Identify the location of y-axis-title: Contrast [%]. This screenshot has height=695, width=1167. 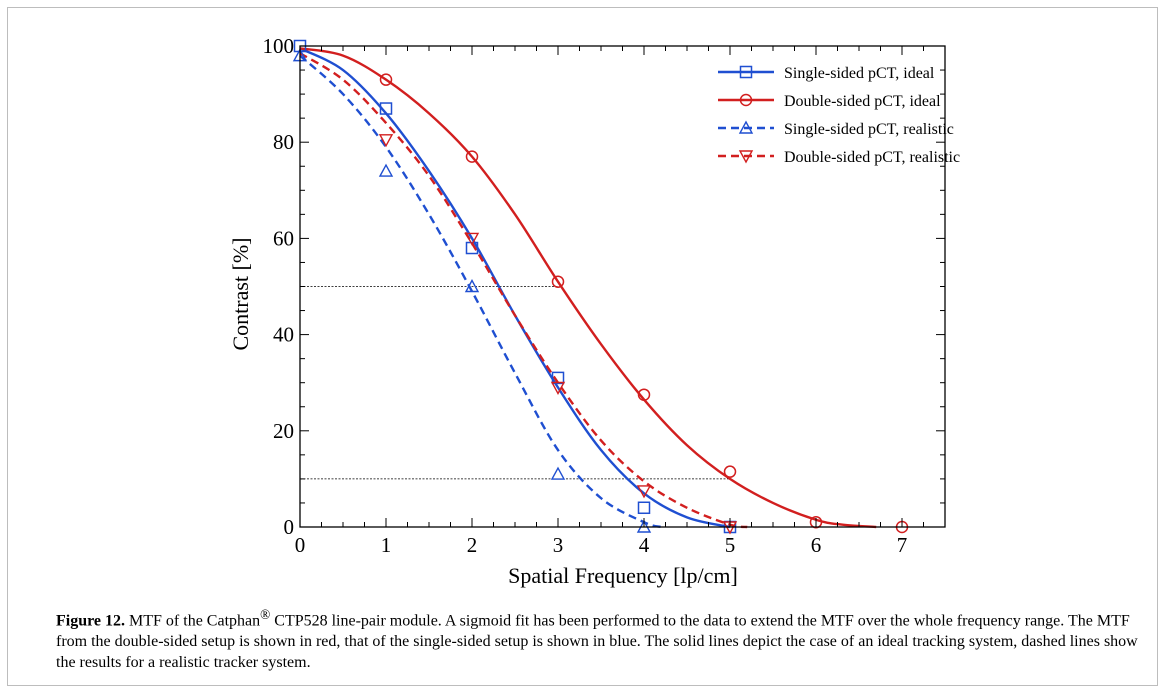
(240, 293).